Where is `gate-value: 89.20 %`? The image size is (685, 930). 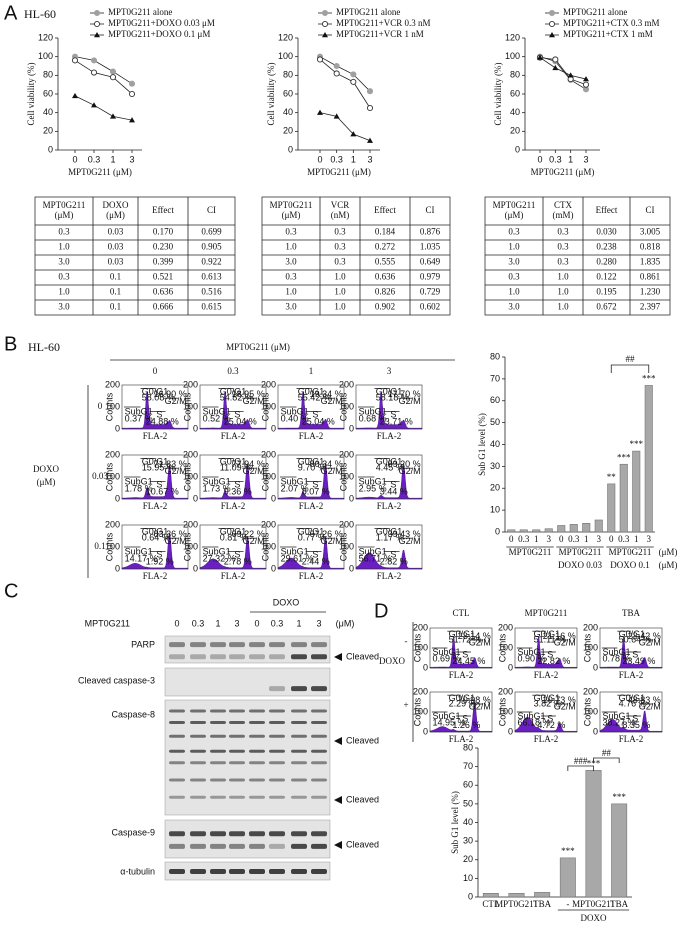
gate-value: 89.20 % is located at coordinates (404, 464).